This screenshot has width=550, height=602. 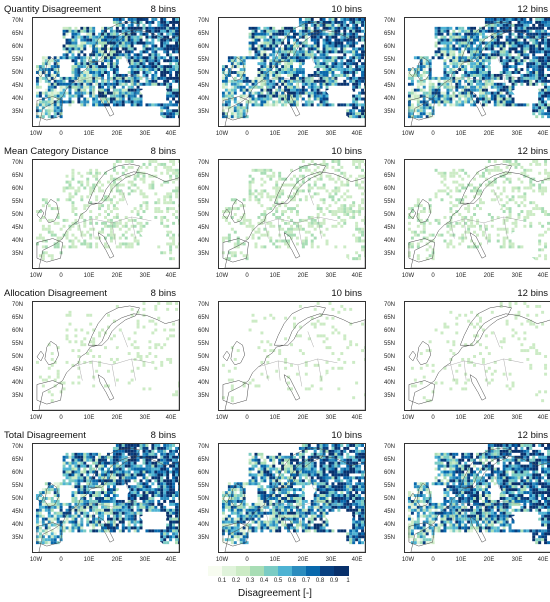 What do you see at coordinates (163, 151) in the screenshot?
I see `panel-bins-label: 8 bins` at bounding box center [163, 151].